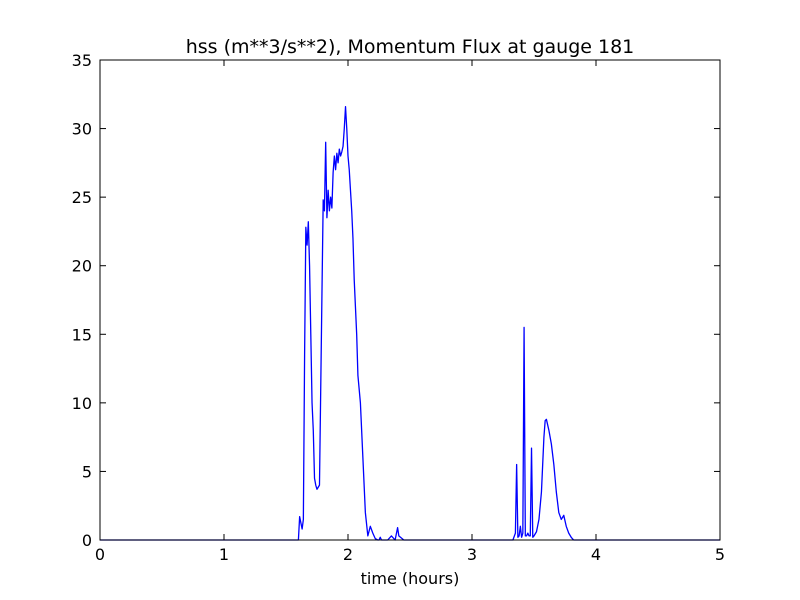  I want to click on x-tick-label: 5, so click(720, 554).